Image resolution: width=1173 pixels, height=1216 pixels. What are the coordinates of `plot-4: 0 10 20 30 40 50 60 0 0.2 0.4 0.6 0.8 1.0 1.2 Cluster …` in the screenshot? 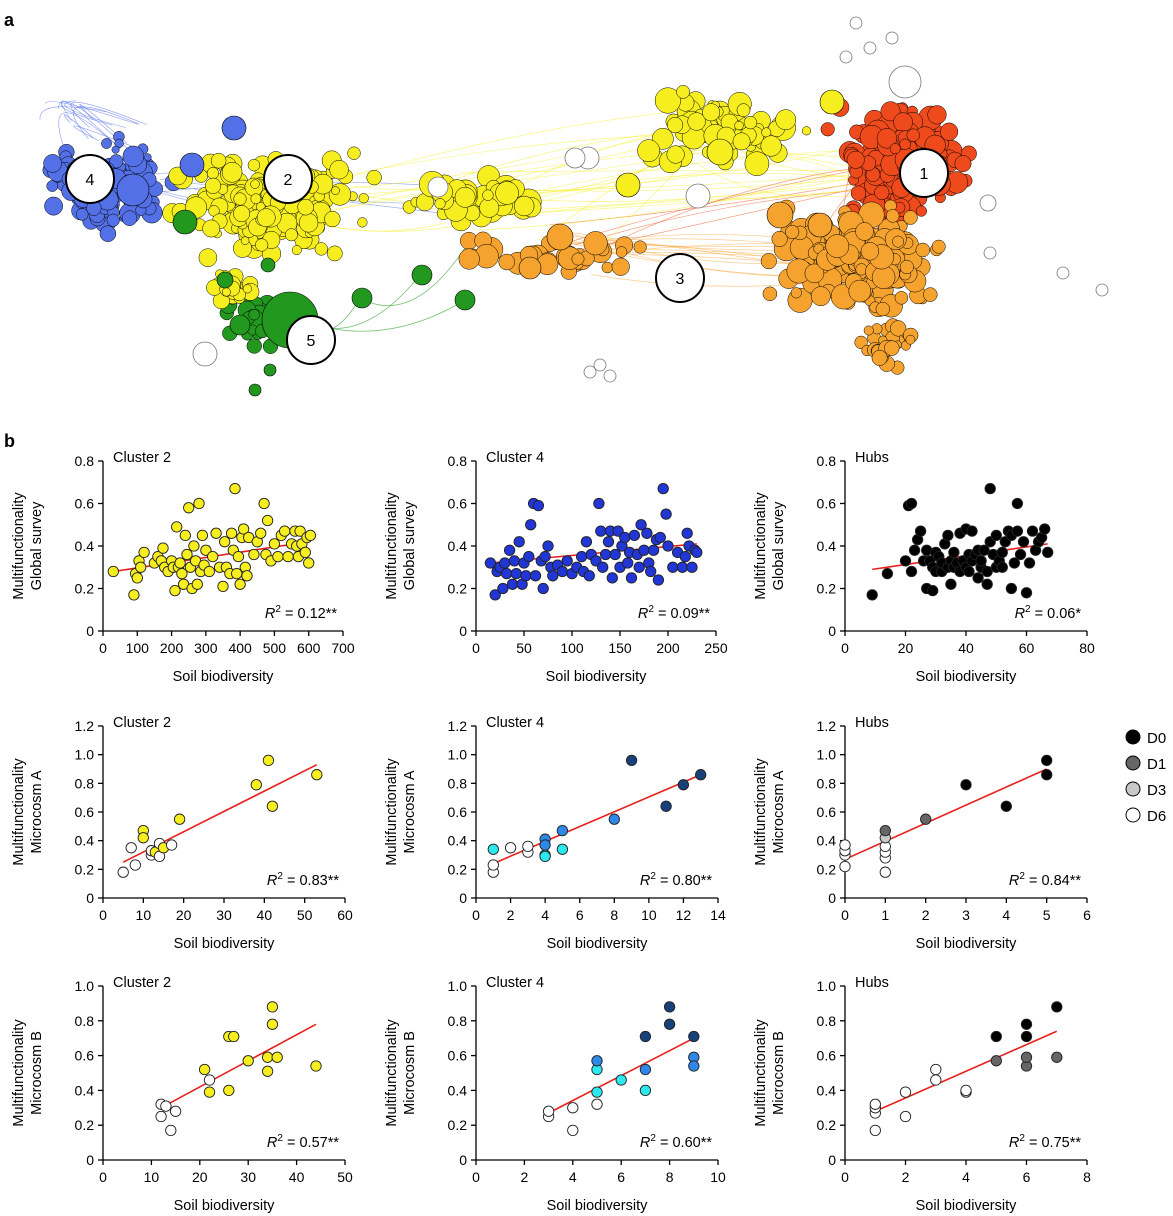 It's located at (182, 833).